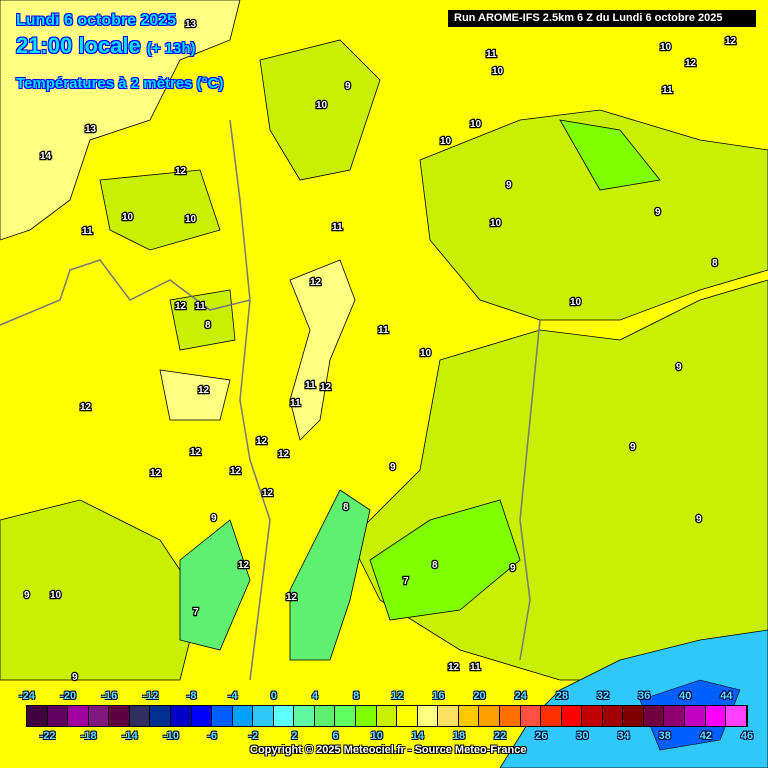 The image size is (768, 768). What do you see at coordinates (129, 736) in the screenshot?
I see `legend-label: -14` at bounding box center [129, 736].